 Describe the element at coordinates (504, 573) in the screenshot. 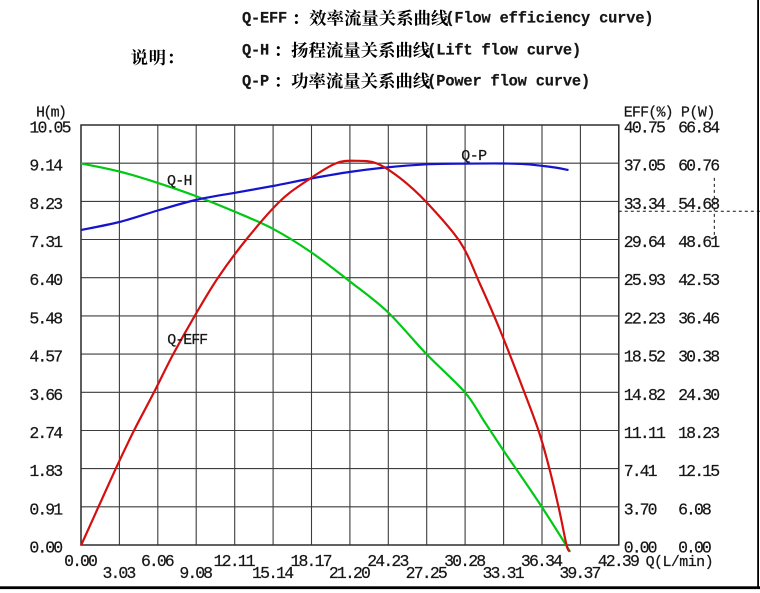

I see `svg-text: 33.31` at that location.